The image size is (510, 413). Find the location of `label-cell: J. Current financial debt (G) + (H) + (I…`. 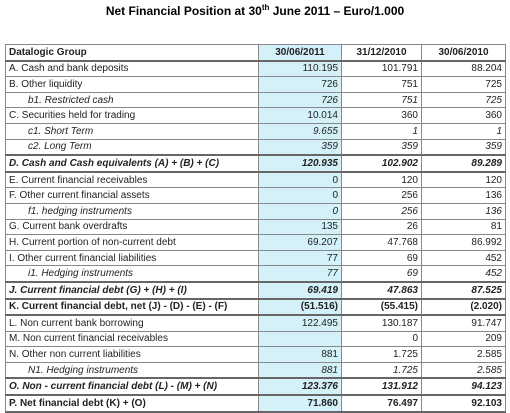

label-cell: J. Current financial debt (G) + (H) + (I… is located at coordinates (132, 290).